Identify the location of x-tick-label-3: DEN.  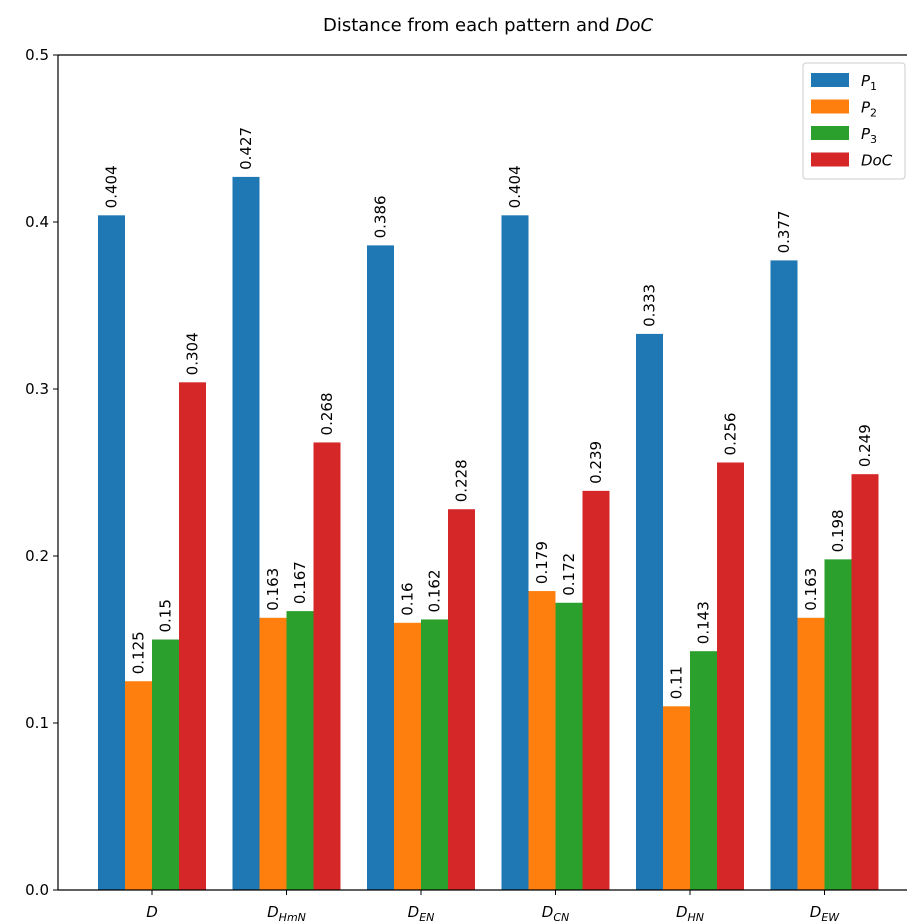
(421, 913).